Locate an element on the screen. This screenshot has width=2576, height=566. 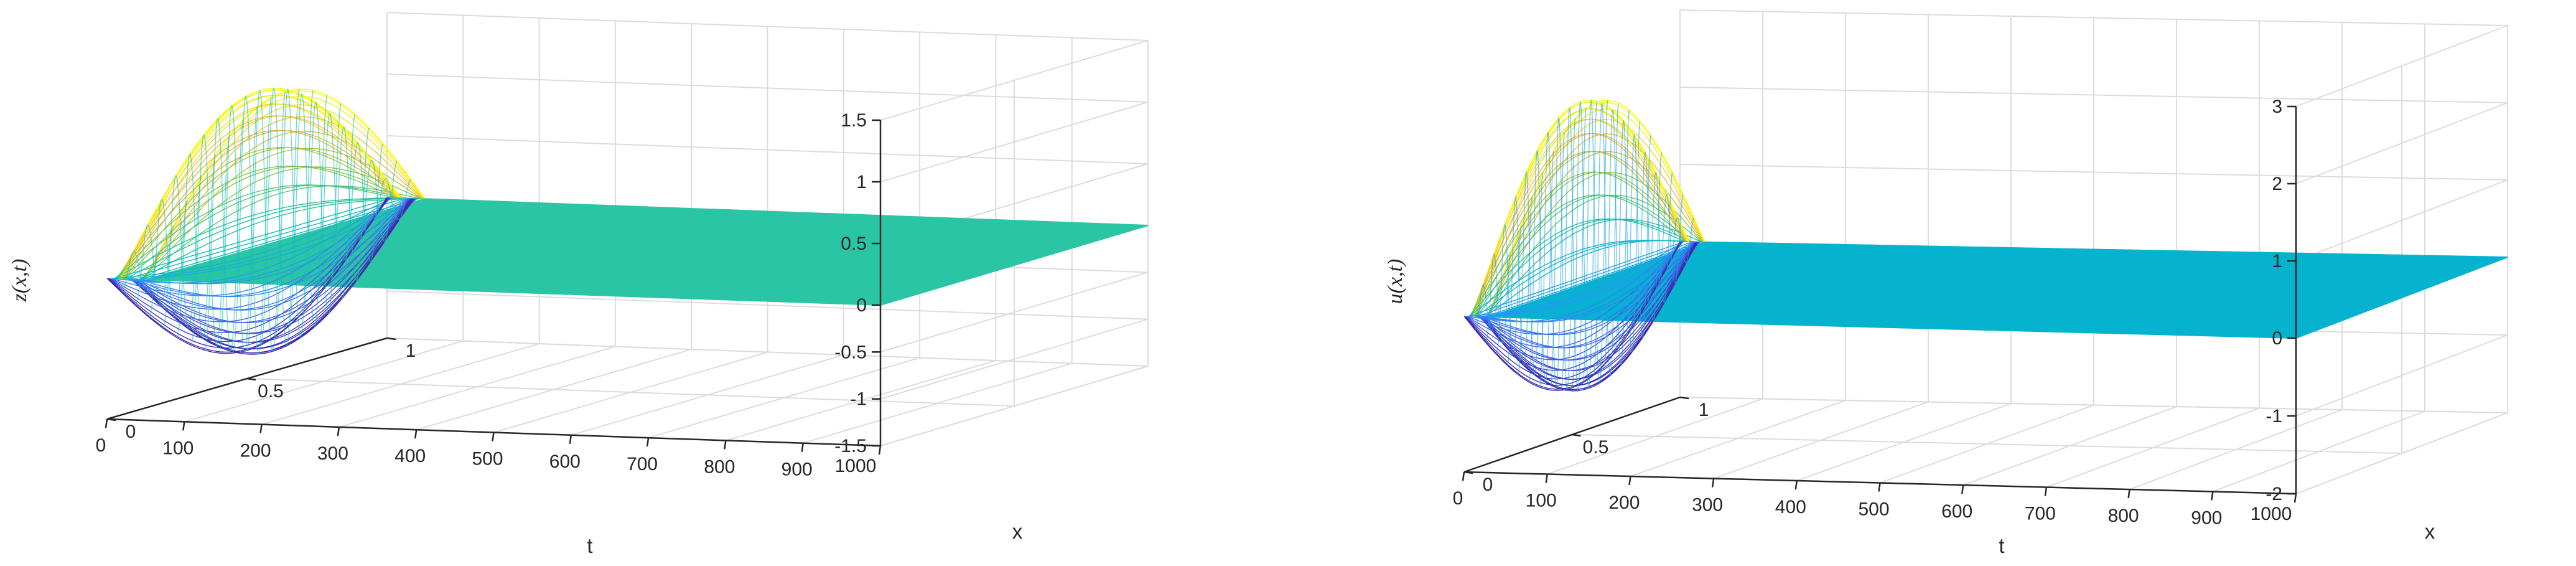
z-tick-label: 3 is located at coordinates (2277, 107).